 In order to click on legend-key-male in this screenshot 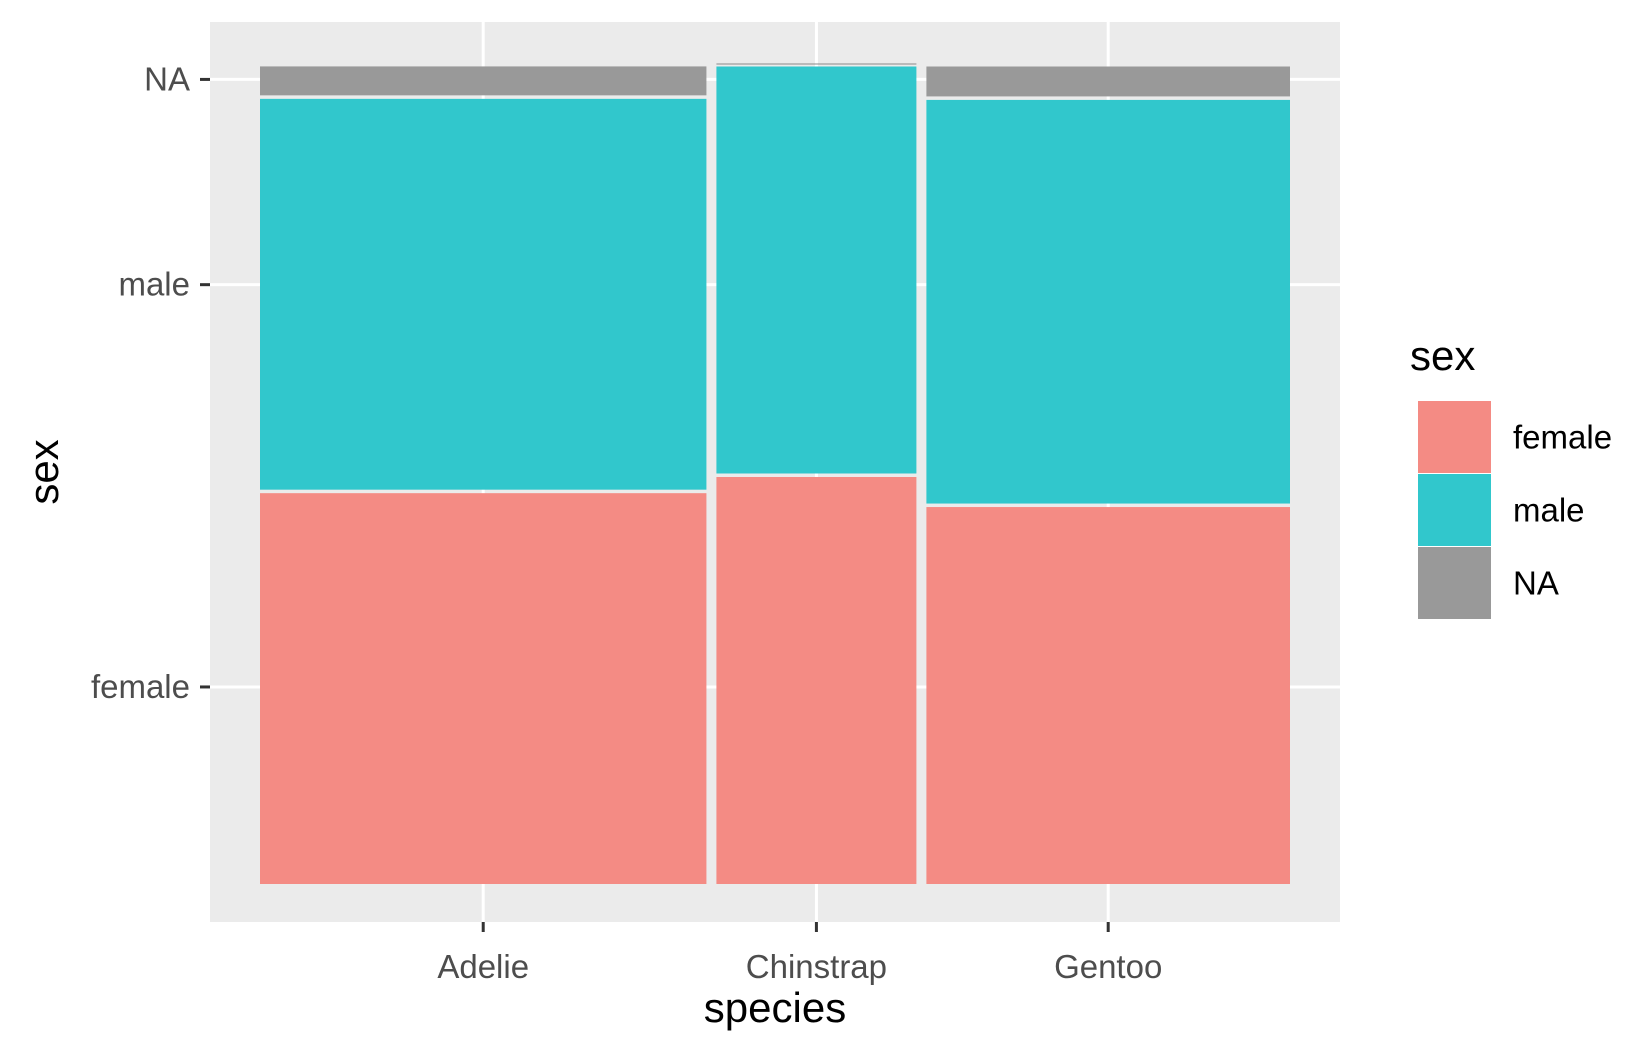, I will do `click(1454, 510)`.